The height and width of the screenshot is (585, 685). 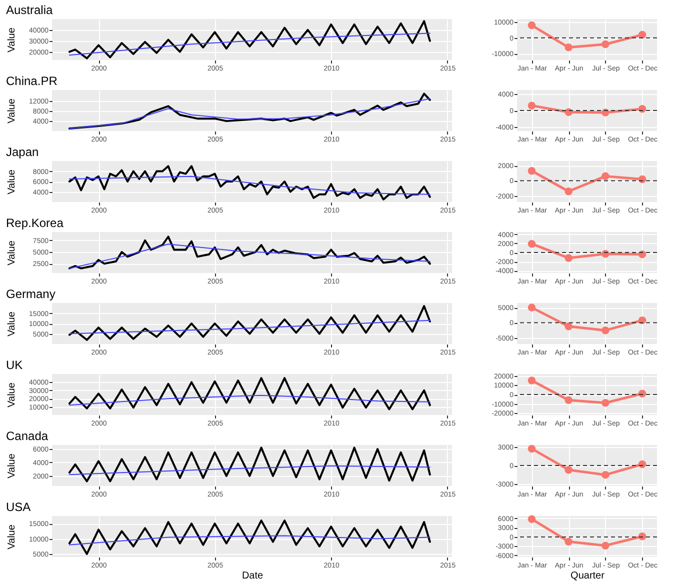 I want to click on chart-title: Australia, so click(x=30, y=10).